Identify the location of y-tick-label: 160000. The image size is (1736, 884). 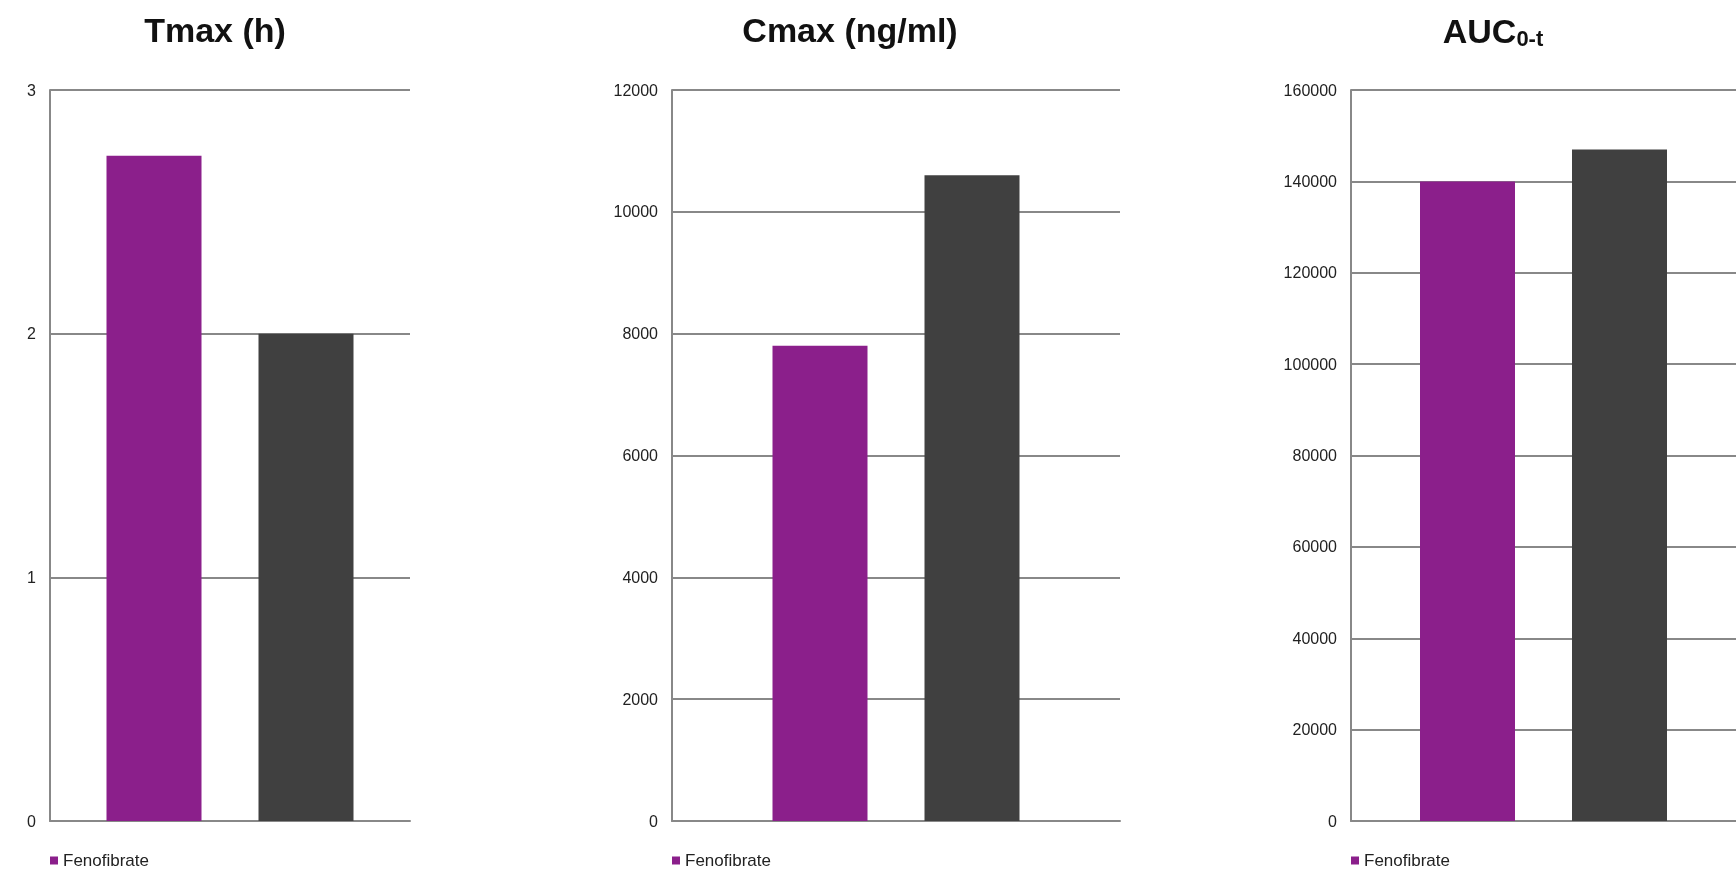
(1310, 90).